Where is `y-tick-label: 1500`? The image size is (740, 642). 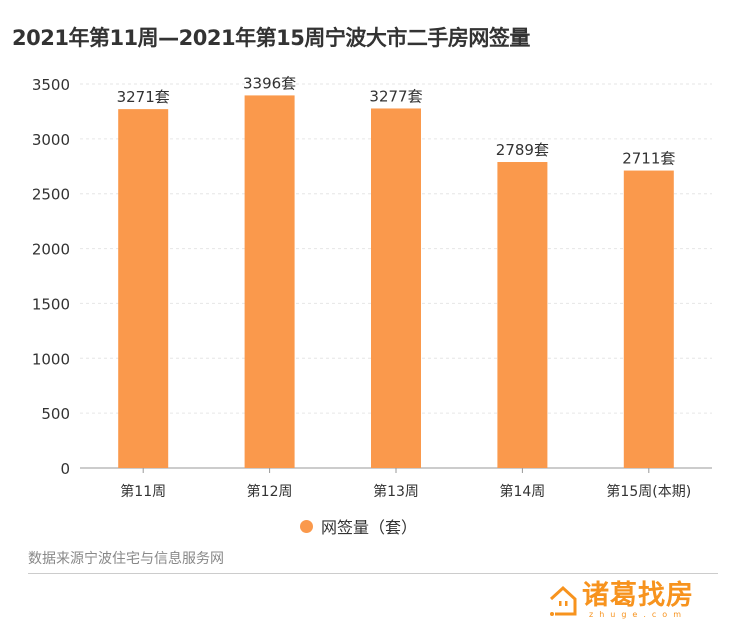 y-tick-label: 1500 is located at coordinates (51, 304).